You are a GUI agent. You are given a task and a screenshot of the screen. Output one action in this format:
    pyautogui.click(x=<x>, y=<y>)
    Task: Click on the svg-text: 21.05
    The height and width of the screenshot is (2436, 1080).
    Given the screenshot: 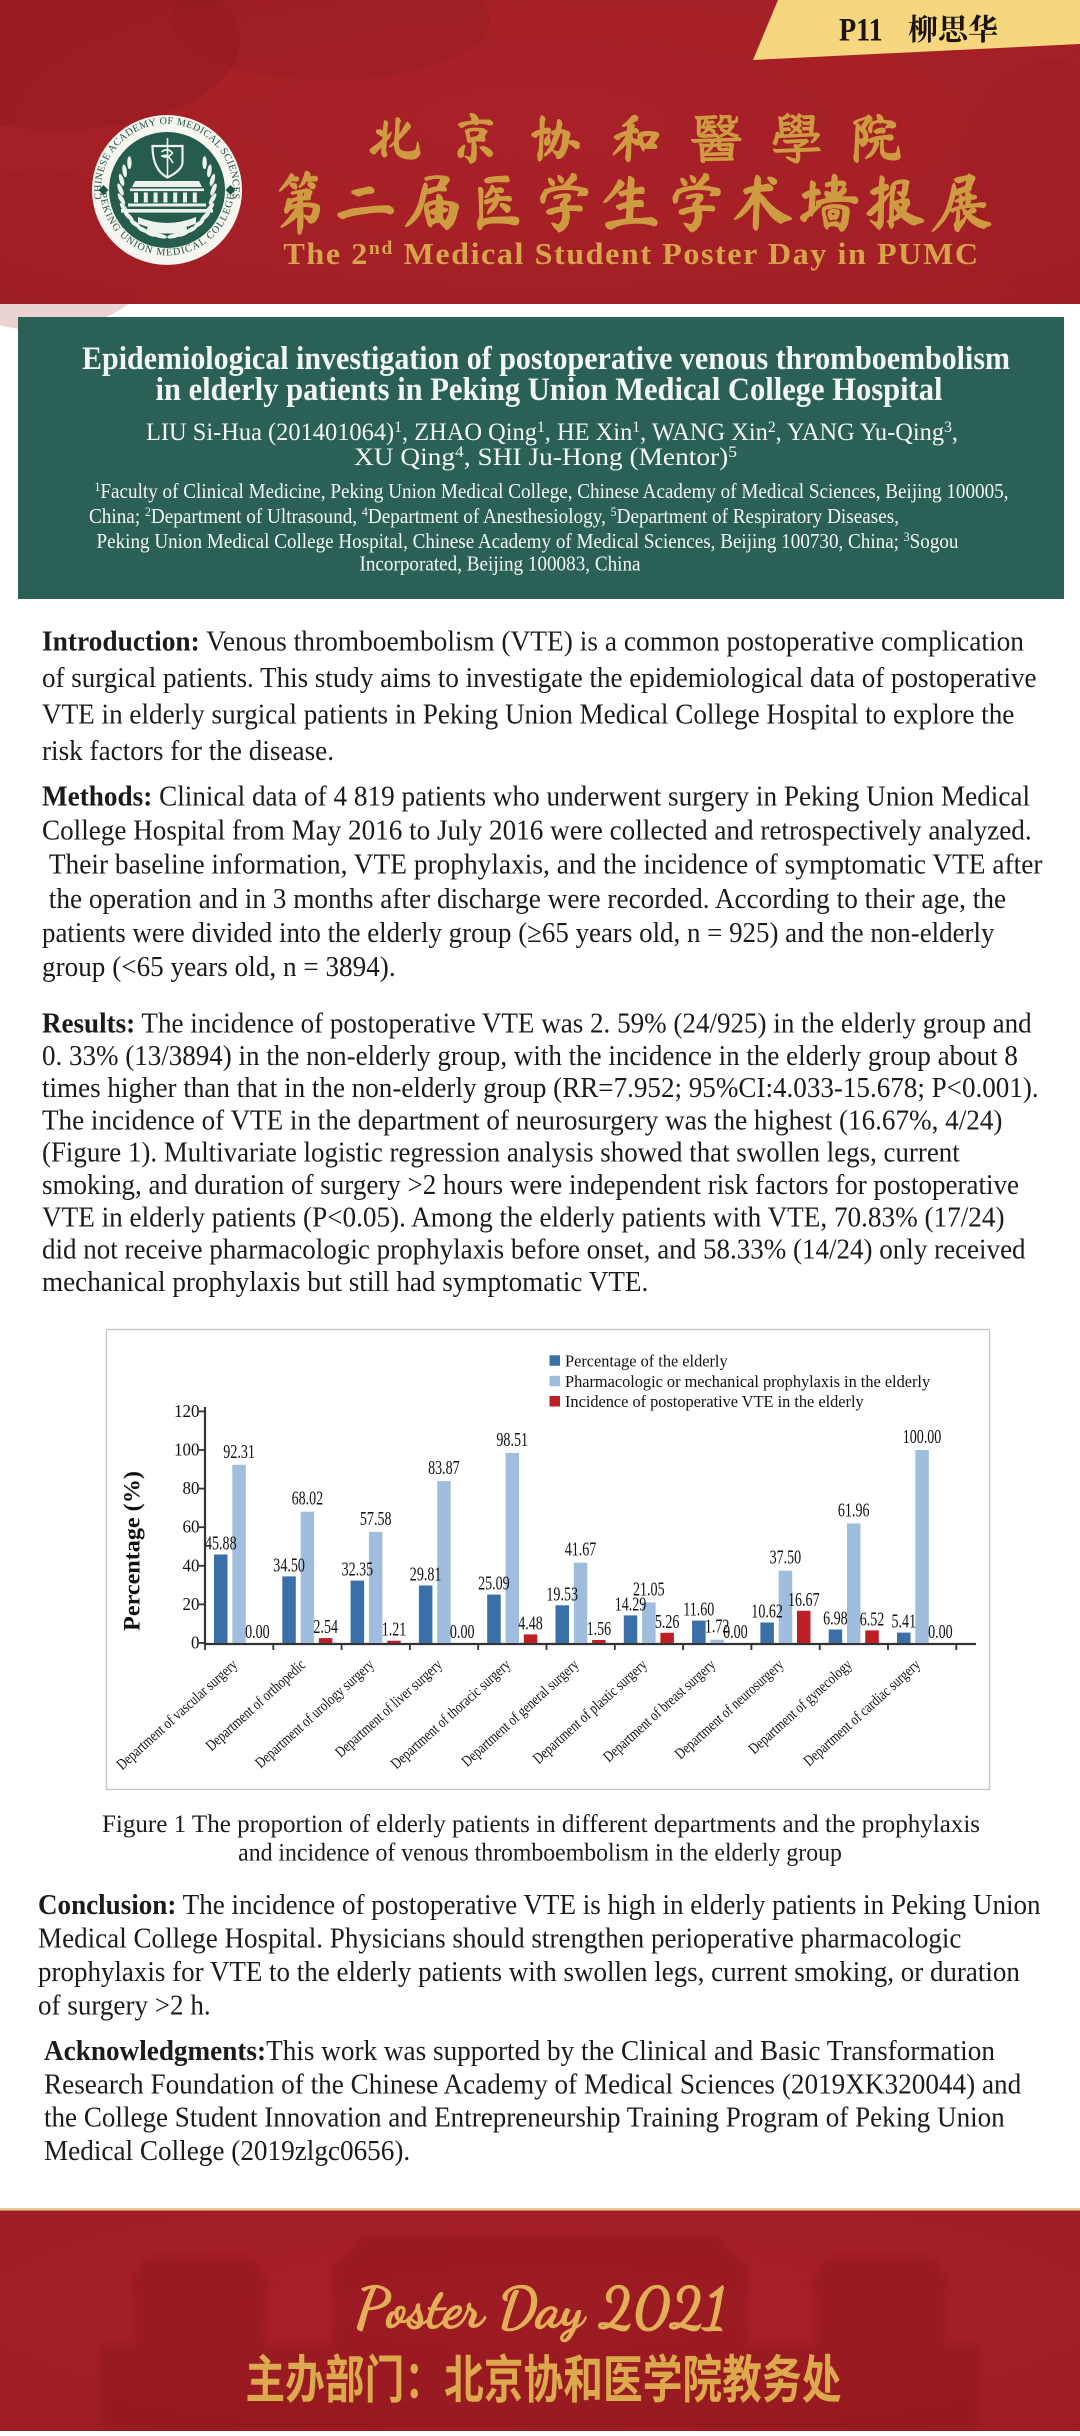 What is the action you would take?
    pyautogui.click(x=649, y=1589)
    